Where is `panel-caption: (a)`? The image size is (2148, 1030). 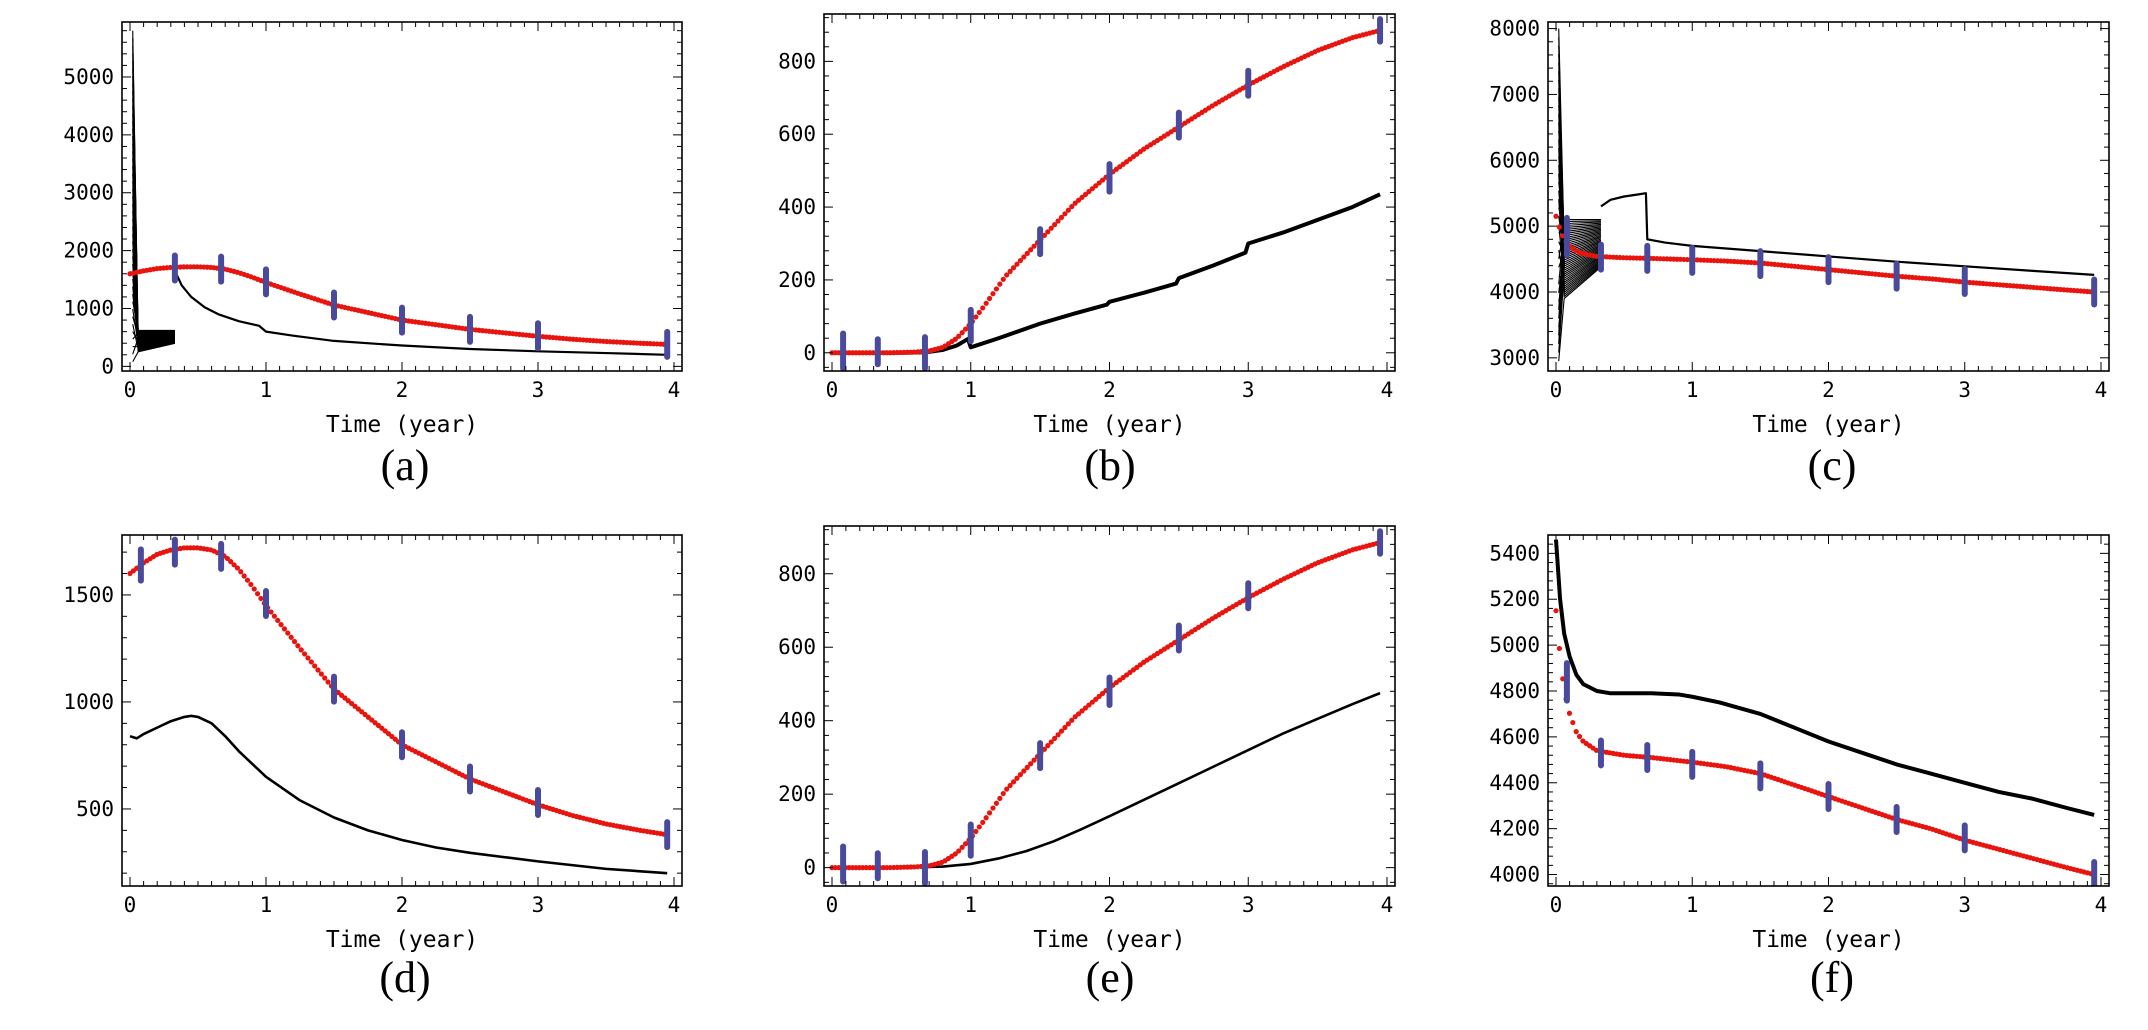
panel-caption: (a) is located at coordinates (405, 465).